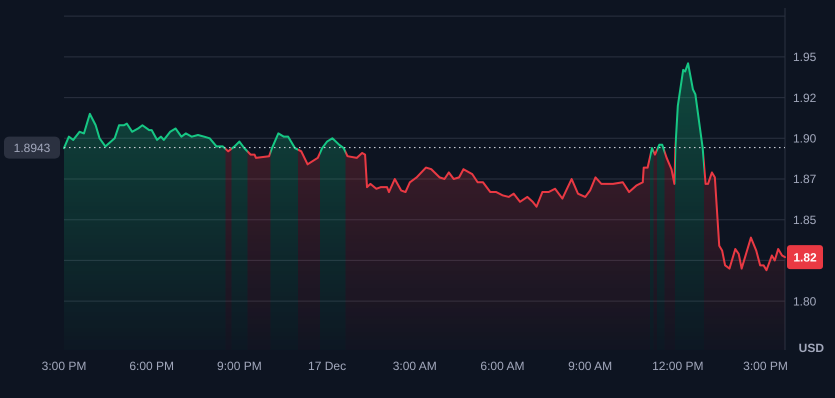 The height and width of the screenshot is (398, 835). What do you see at coordinates (805, 219) in the screenshot?
I see `y-tick-label: 1.85` at bounding box center [805, 219].